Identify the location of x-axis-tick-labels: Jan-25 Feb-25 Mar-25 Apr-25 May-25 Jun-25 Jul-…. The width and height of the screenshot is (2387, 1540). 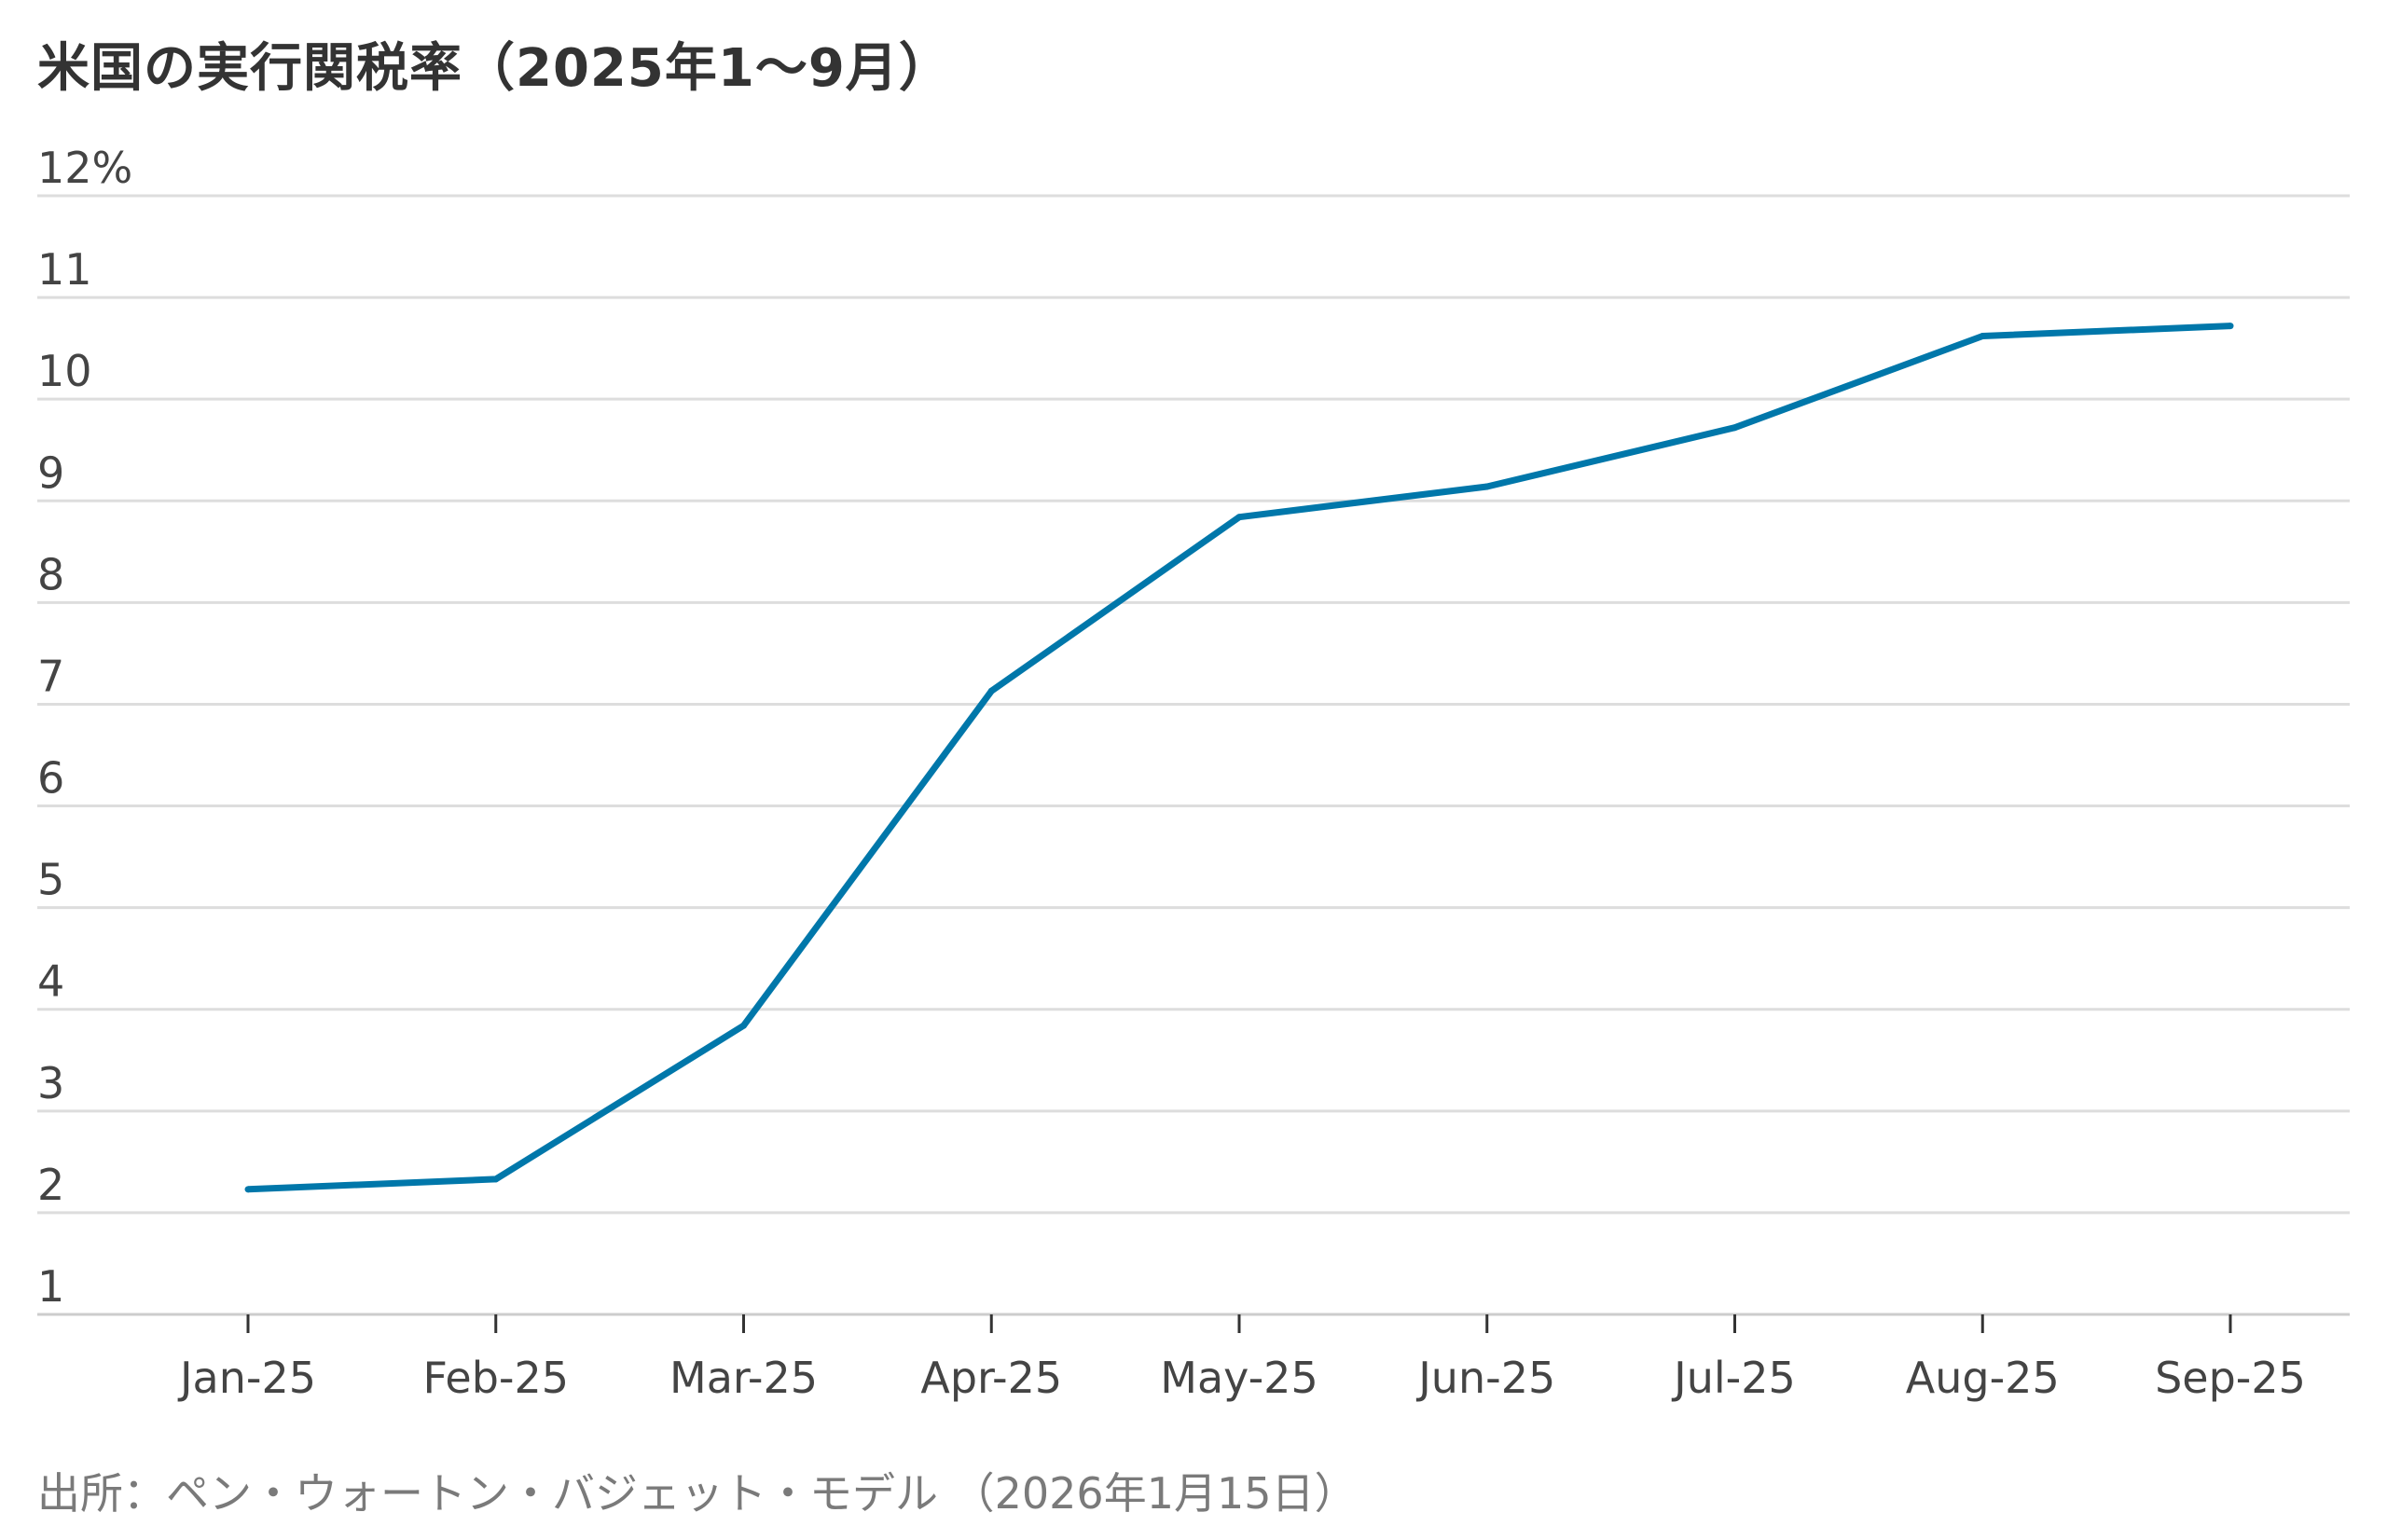
(1241, 1378).